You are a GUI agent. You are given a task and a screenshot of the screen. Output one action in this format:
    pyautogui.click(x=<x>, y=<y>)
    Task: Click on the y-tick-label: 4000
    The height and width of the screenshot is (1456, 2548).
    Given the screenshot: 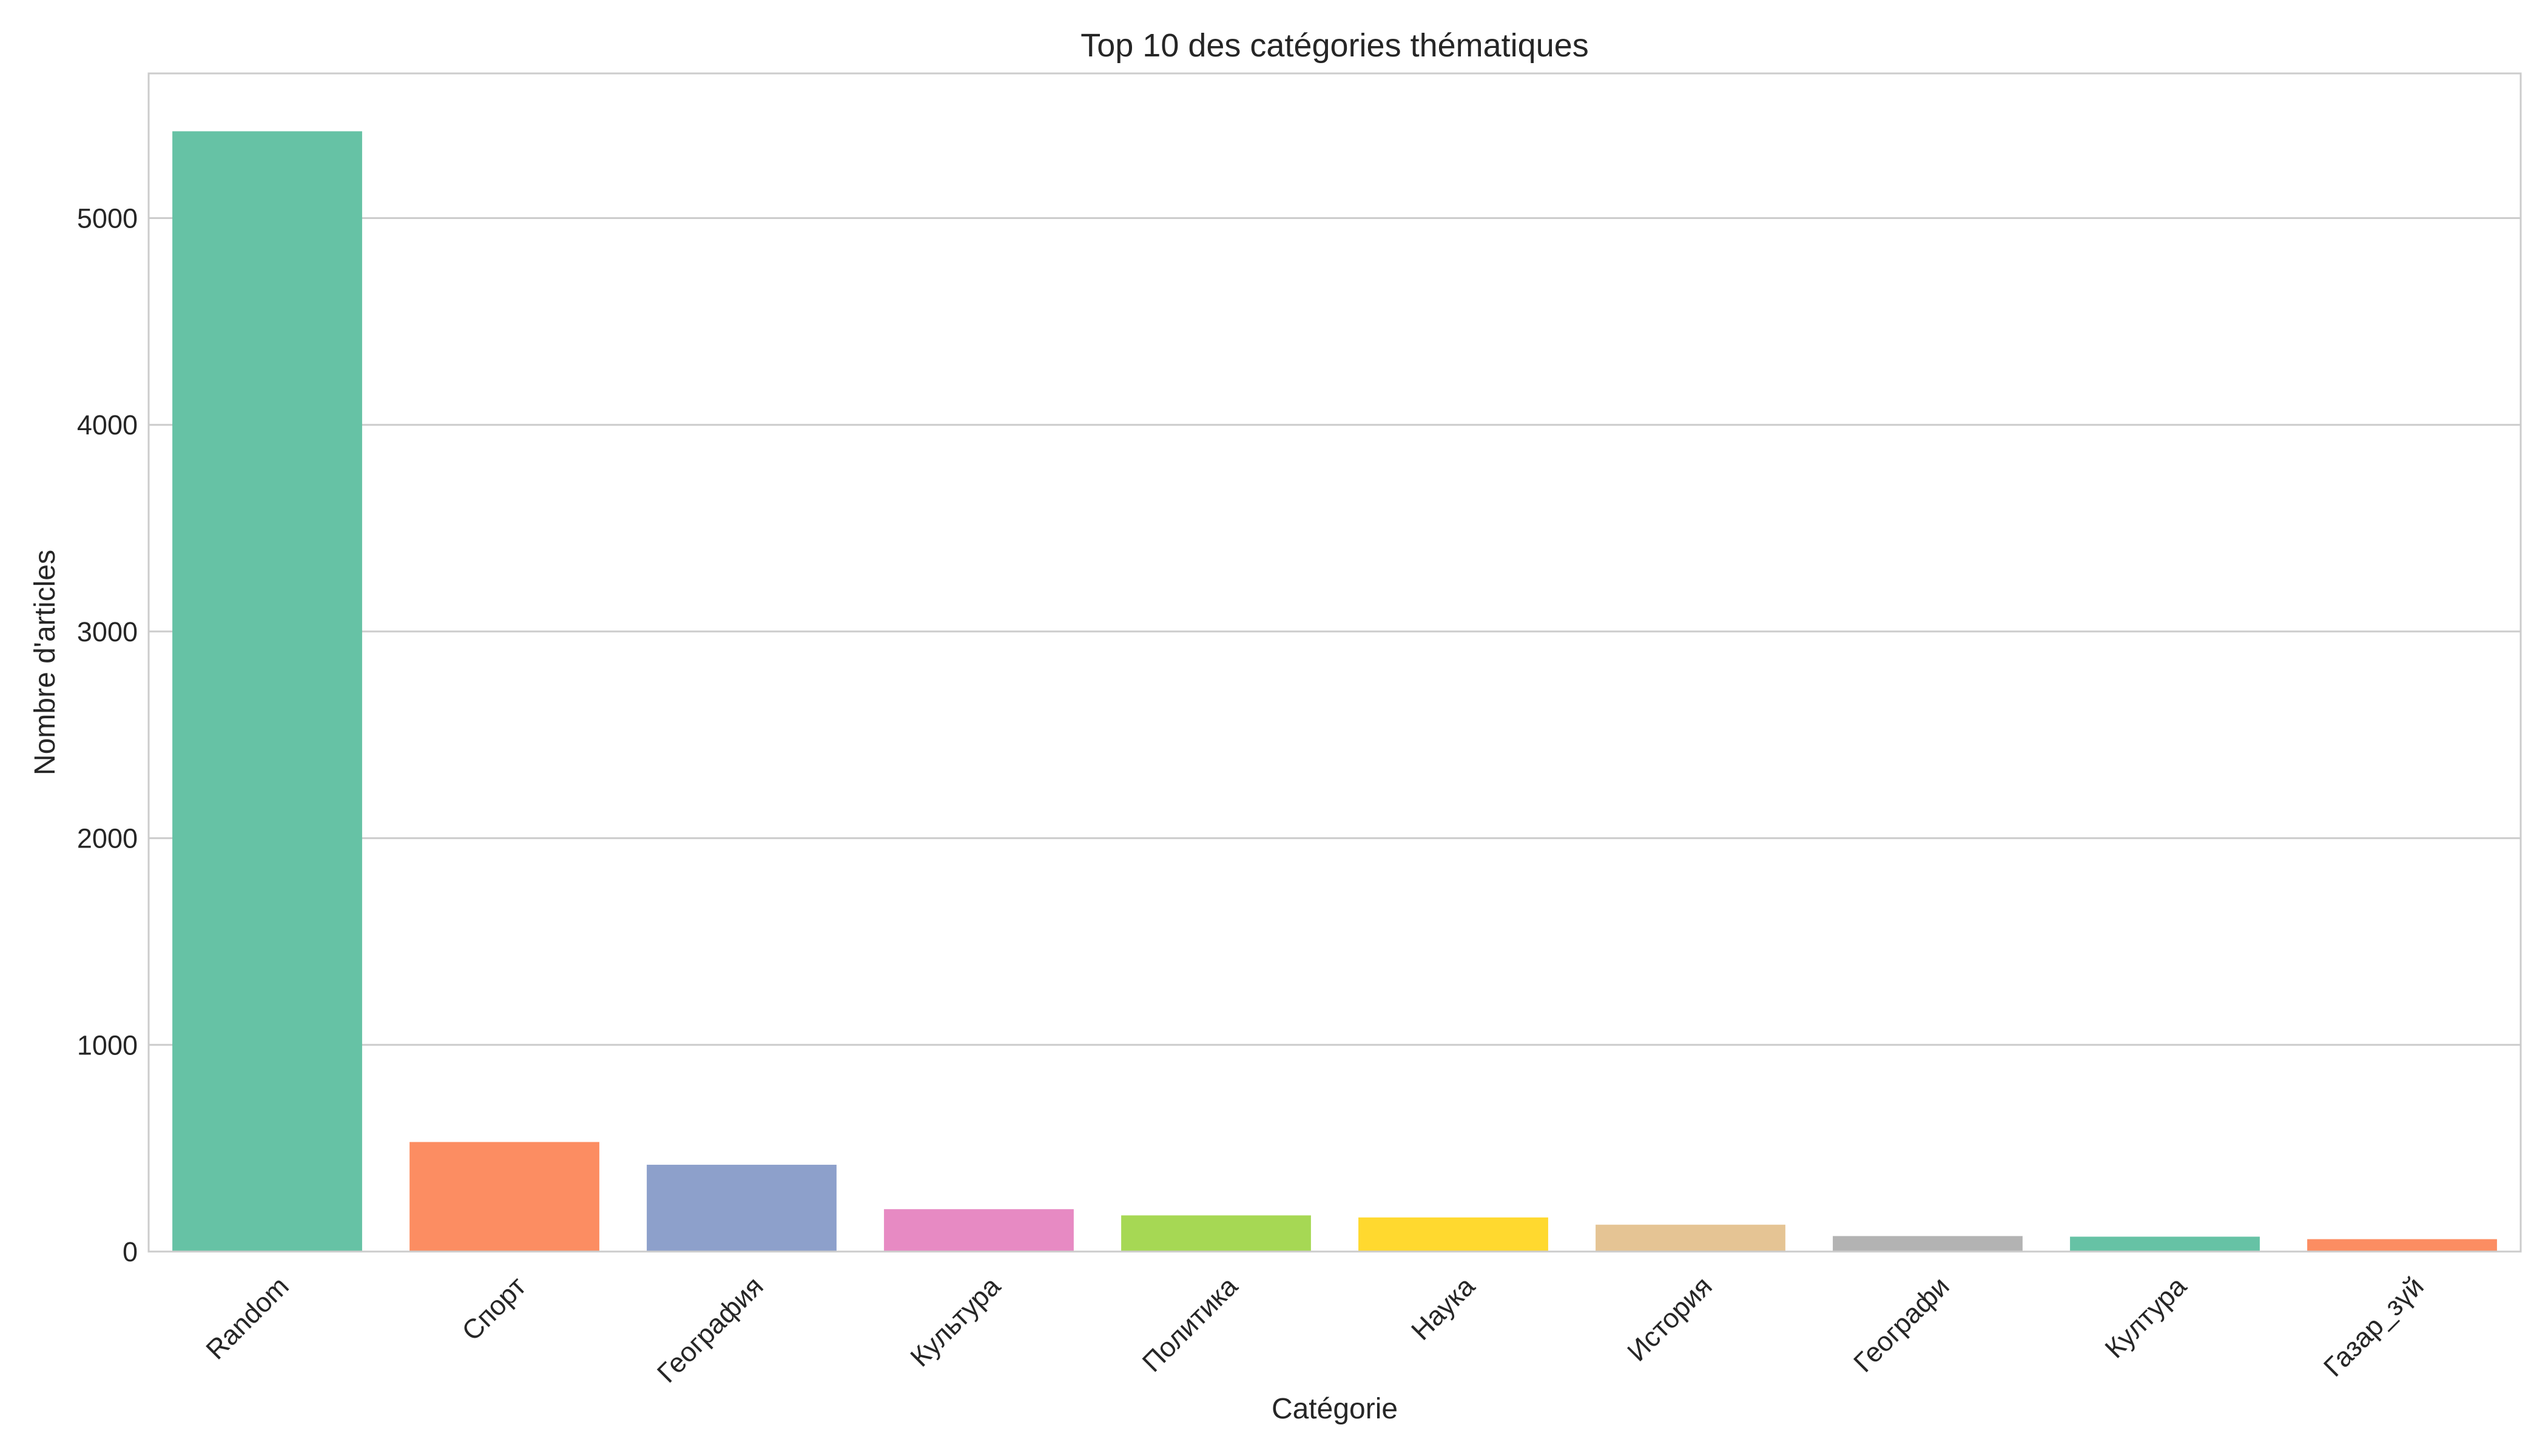 What is the action you would take?
    pyautogui.click(x=107, y=425)
    